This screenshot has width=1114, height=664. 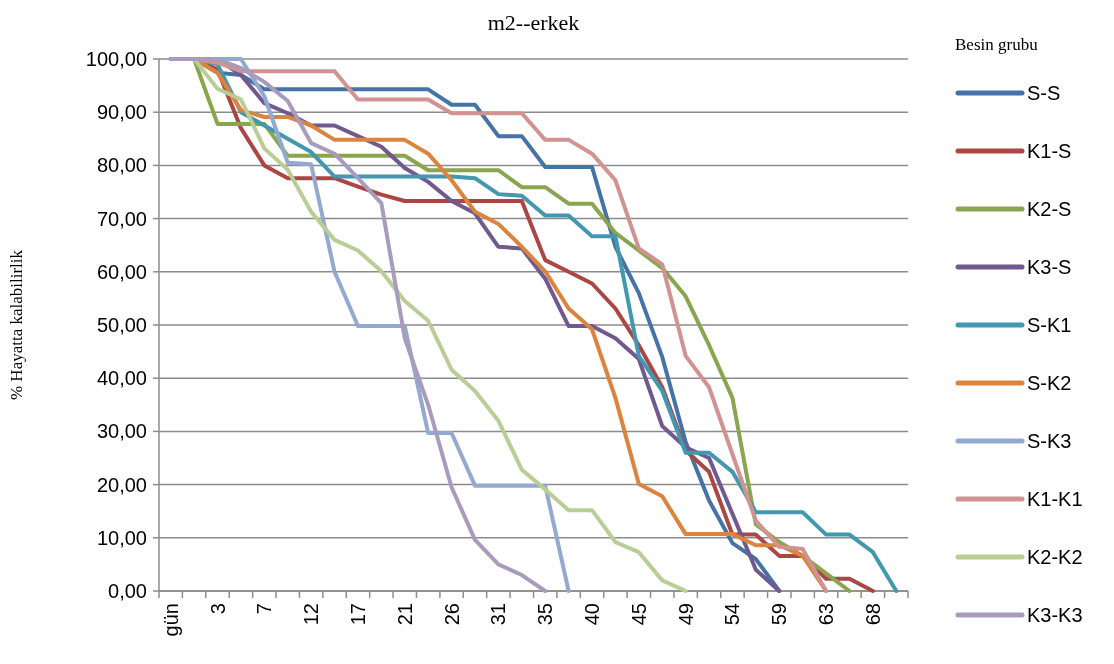 What do you see at coordinates (357, 614) in the screenshot?
I see `x-tick-label: 17` at bounding box center [357, 614].